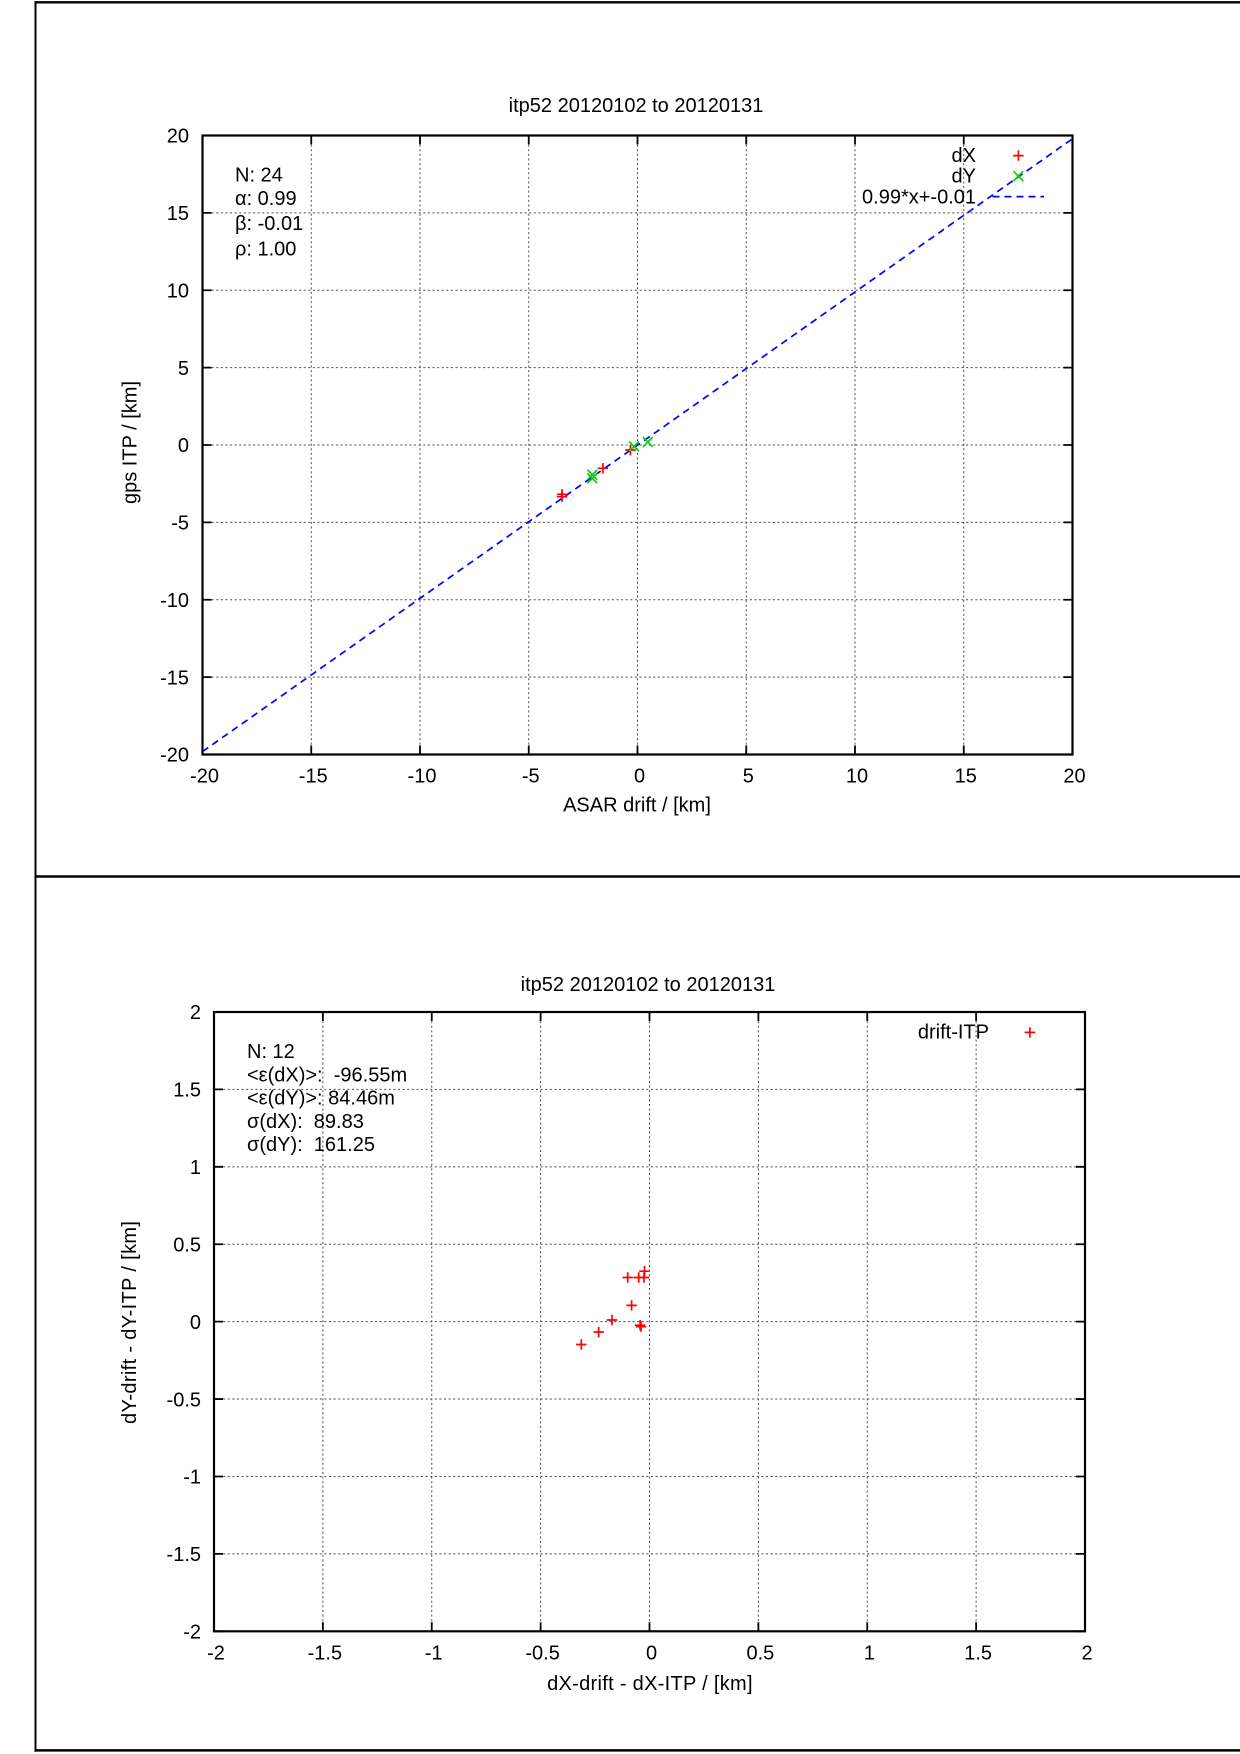 Image resolution: width=1240 pixels, height=1754 pixels. What do you see at coordinates (327, 1075) in the screenshot?
I see `svg-text: <ε(dX)>: -96.55m` at bounding box center [327, 1075].